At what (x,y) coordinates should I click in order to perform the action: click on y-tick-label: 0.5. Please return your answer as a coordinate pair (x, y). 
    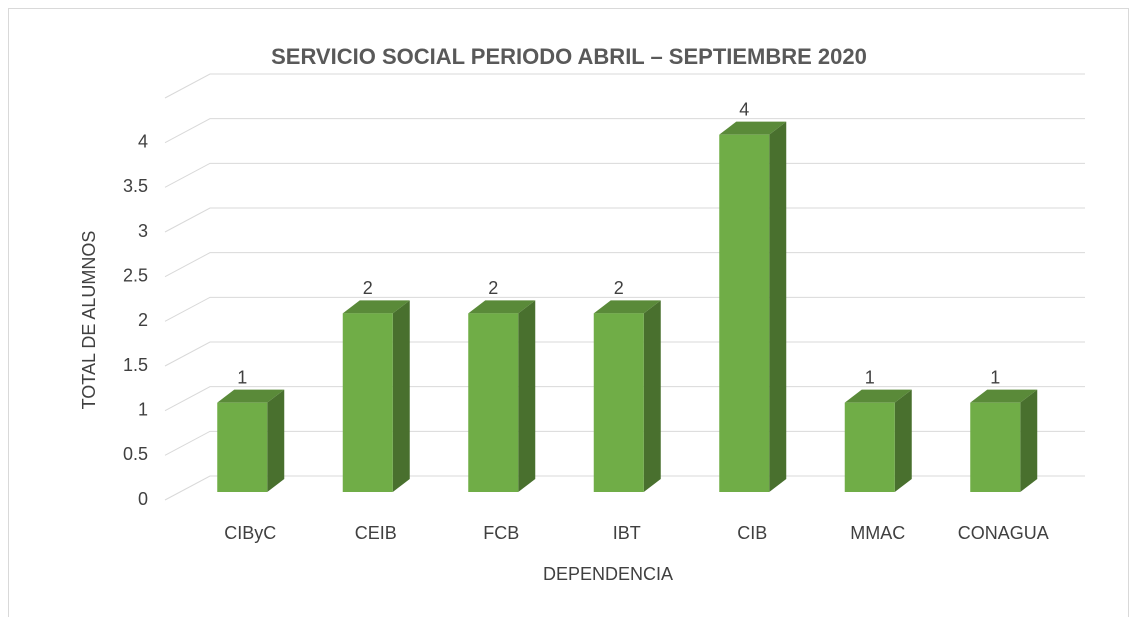
    Looking at the image, I should click on (135, 454).